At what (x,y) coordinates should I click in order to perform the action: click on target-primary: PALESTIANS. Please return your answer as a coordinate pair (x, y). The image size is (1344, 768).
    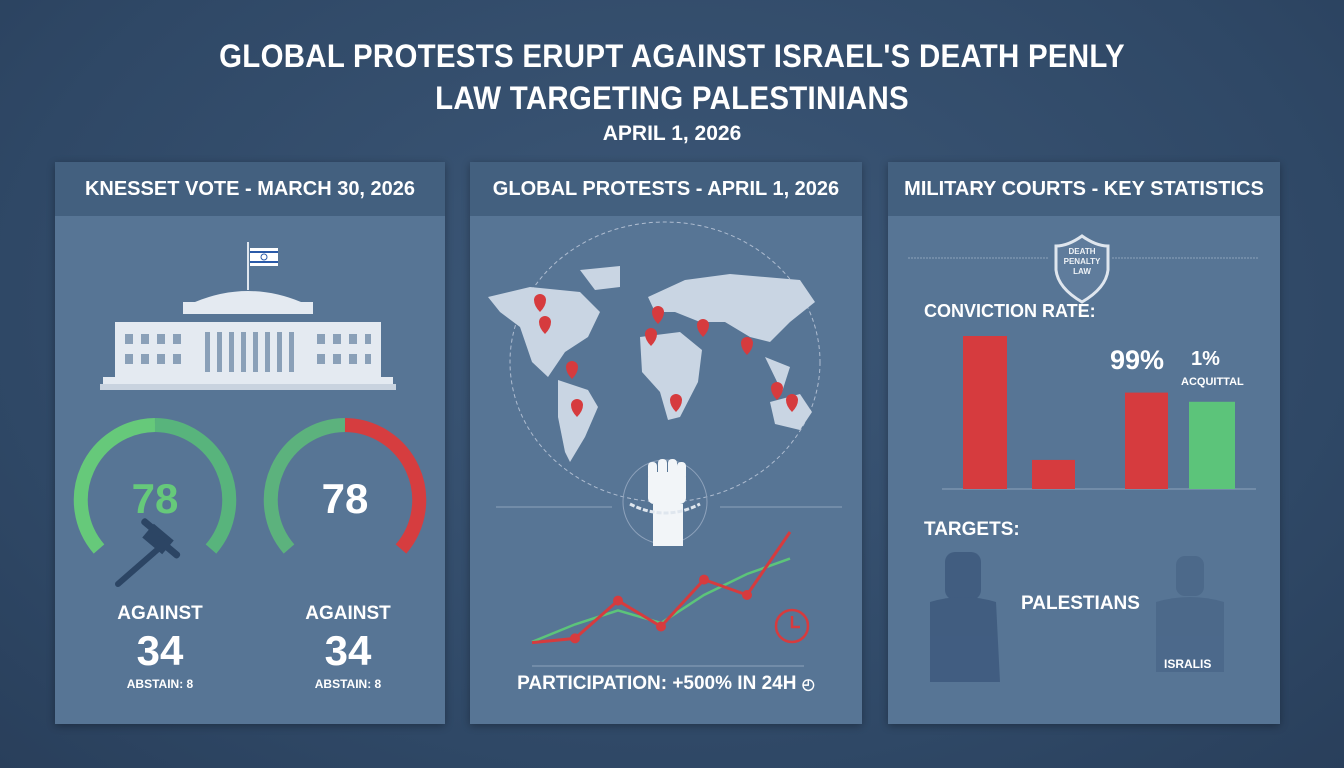
    Looking at the image, I should click on (1080, 603).